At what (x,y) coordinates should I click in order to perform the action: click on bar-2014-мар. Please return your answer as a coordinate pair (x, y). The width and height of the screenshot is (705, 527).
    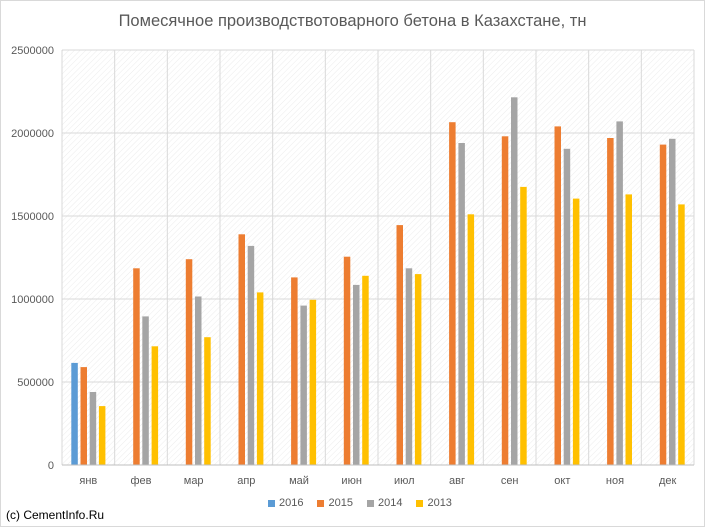
    Looking at the image, I should click on (198, 380).